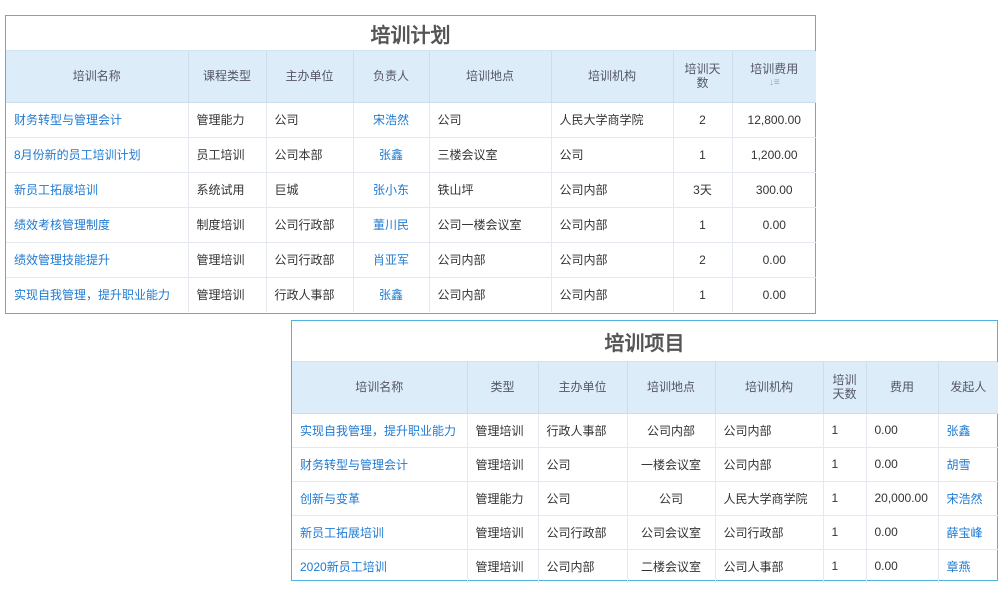 The width and height of the screenshot is (1000, 600). Describe the element at coordinates (968, 532) in the screenshot. I see `link-cell: 薛宝峰` at that location.